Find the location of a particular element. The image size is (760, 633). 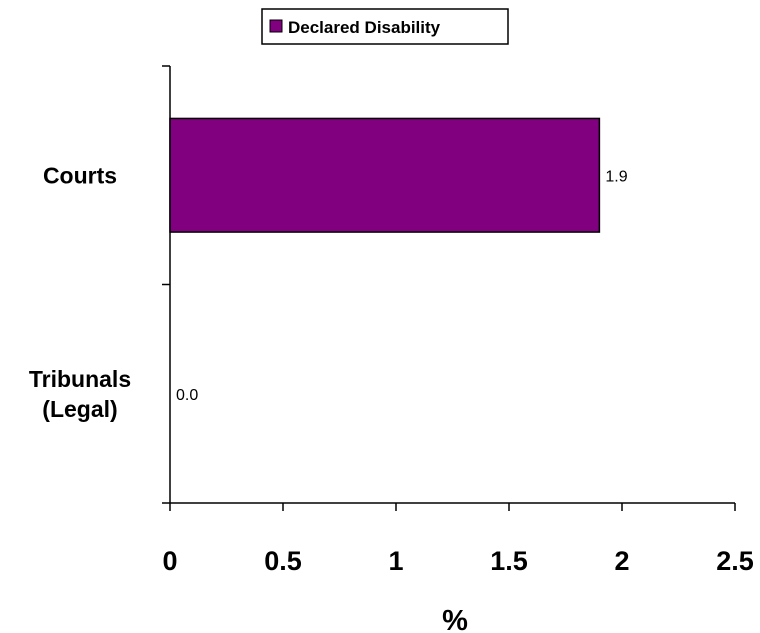

x-tick-label: 0.5 is located at coordinates (283, 561).